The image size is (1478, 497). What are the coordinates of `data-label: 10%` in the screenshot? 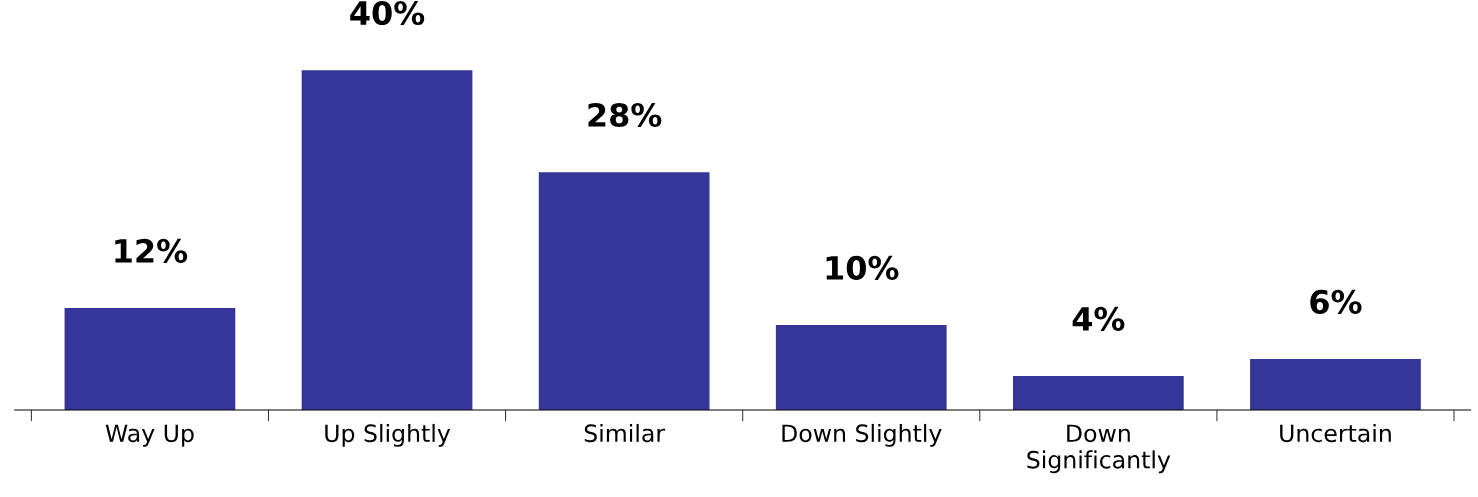 It's located at (862, 267).